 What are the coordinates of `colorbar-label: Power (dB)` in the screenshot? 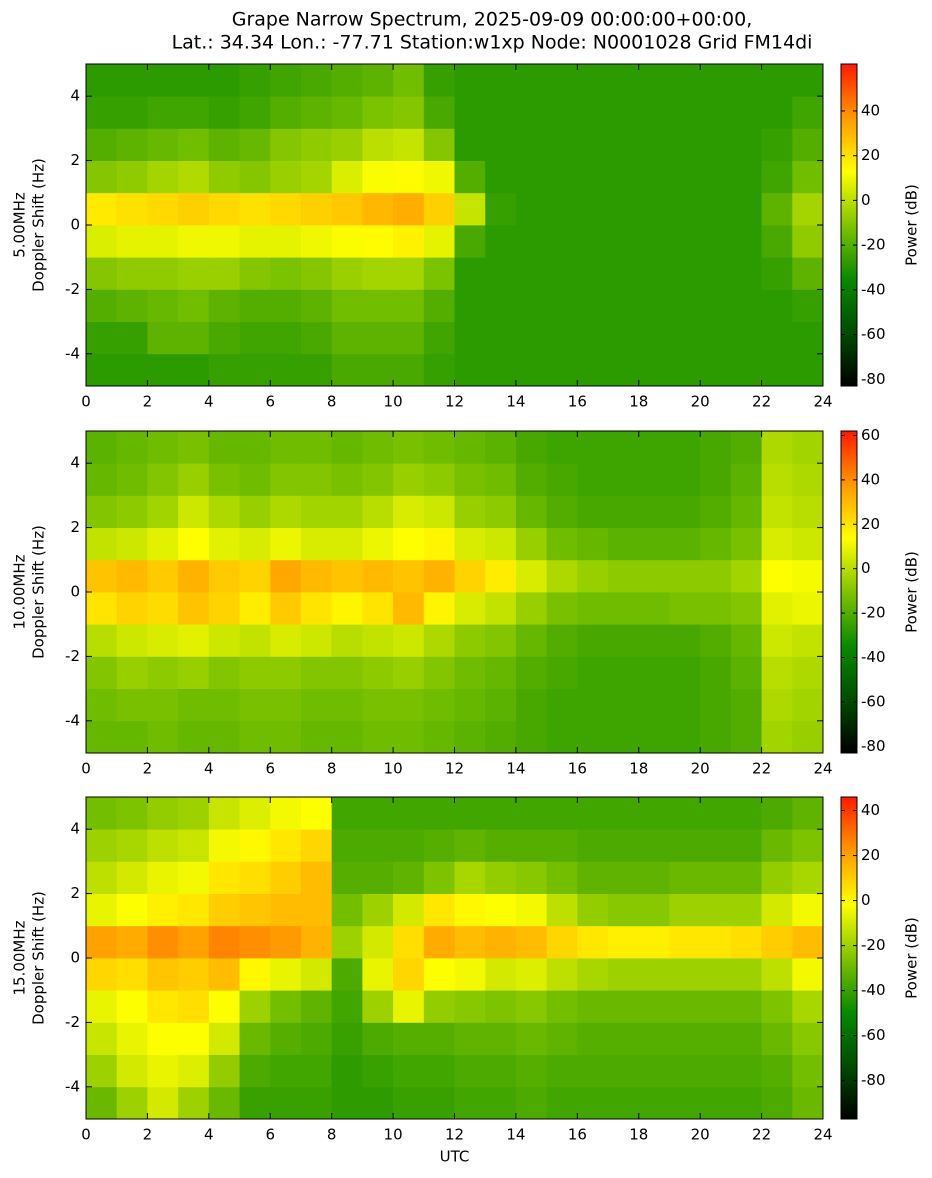 It's located at (912, 958).